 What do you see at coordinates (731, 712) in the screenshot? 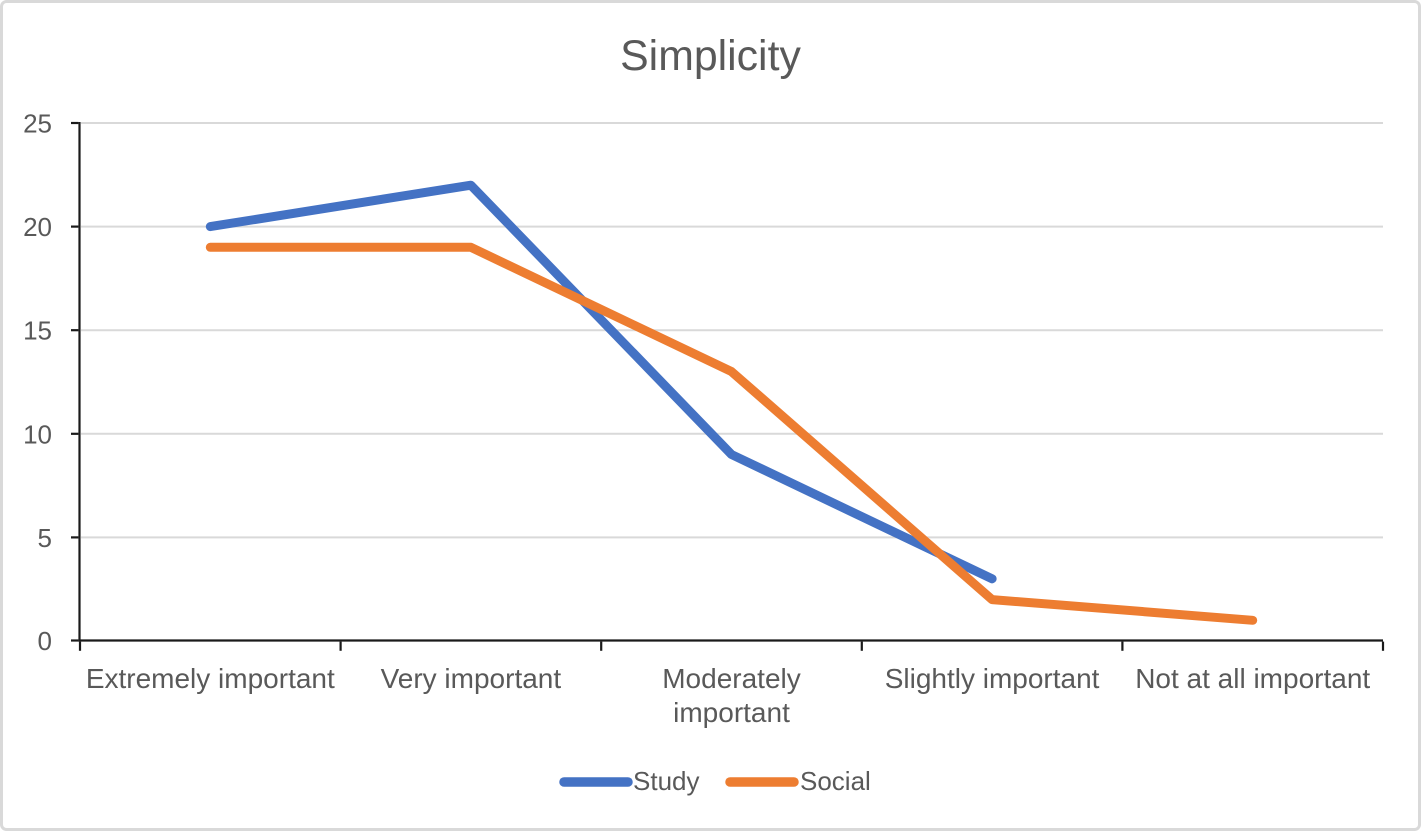
I see `svg-text: important` at bounding box center [731, 712].